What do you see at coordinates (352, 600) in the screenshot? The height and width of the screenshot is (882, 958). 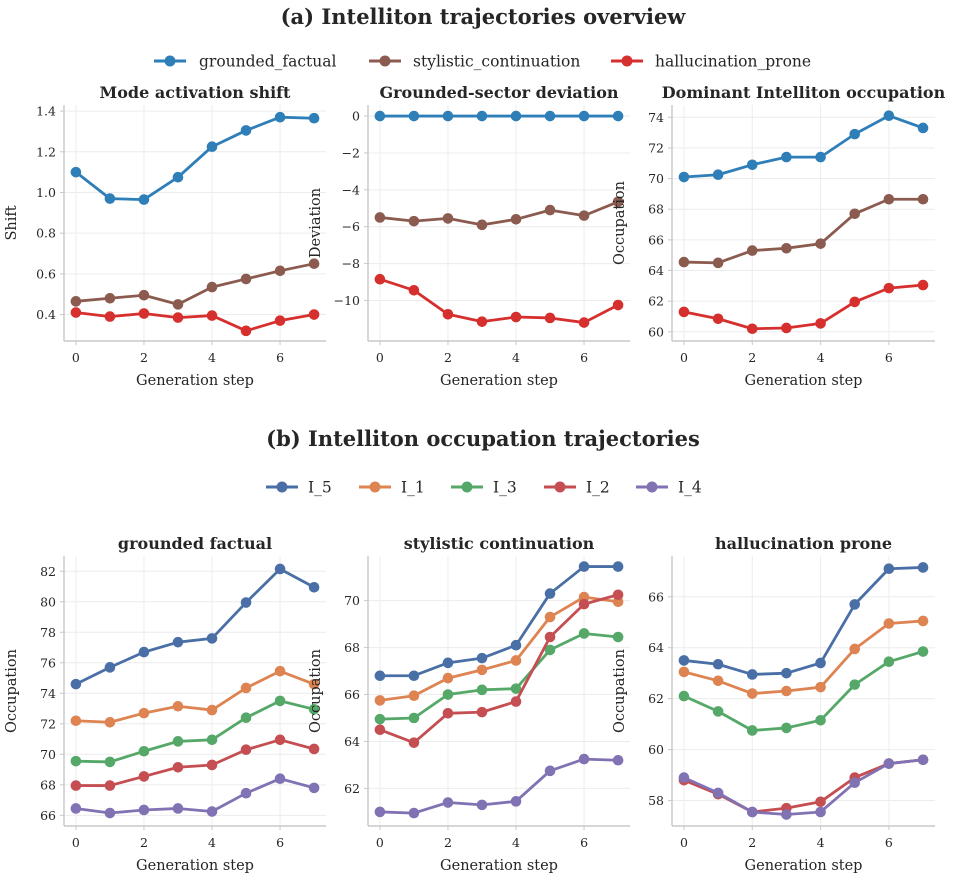 I see `y-tick-label: 70` at bounding box center [352, 600].